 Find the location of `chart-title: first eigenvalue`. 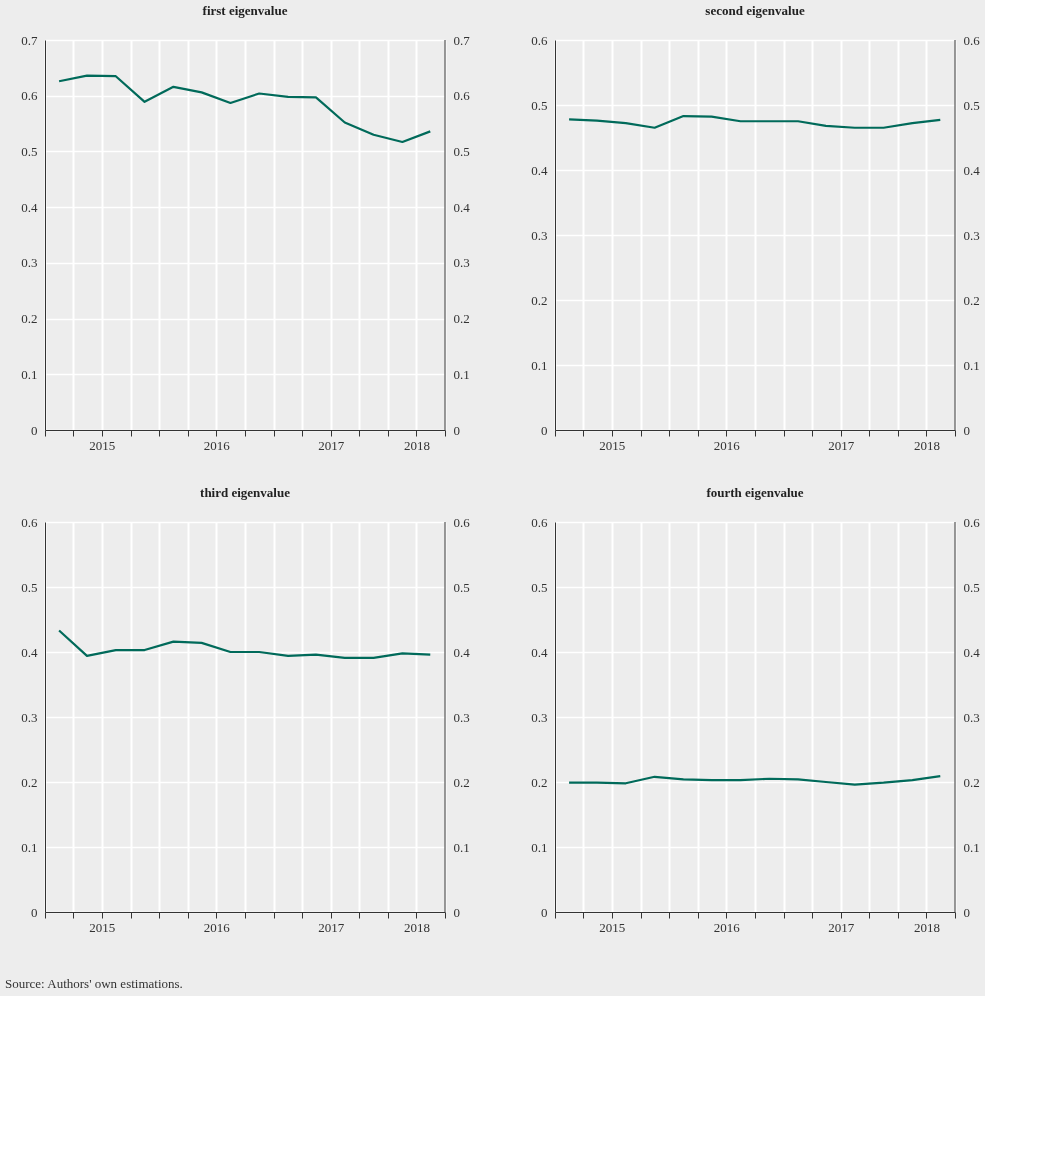

chart-title: first eigenvalue is located at coordinates (245, 10).